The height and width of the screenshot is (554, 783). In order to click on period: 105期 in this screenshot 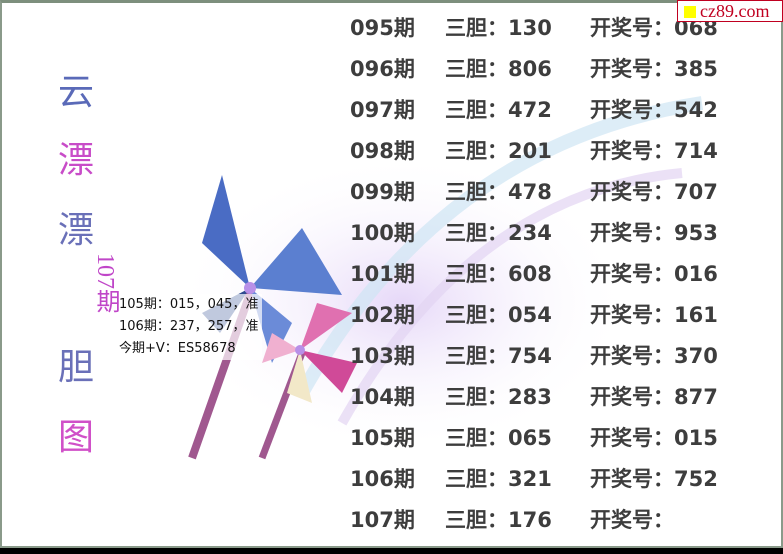, I will do `click(382, 438)`.